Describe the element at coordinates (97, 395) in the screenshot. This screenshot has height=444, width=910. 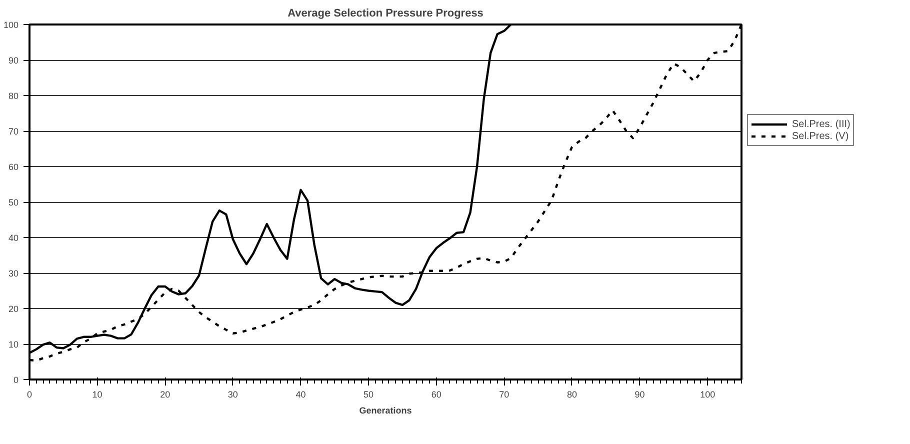
I see `x-tick-label: 10` at that location.